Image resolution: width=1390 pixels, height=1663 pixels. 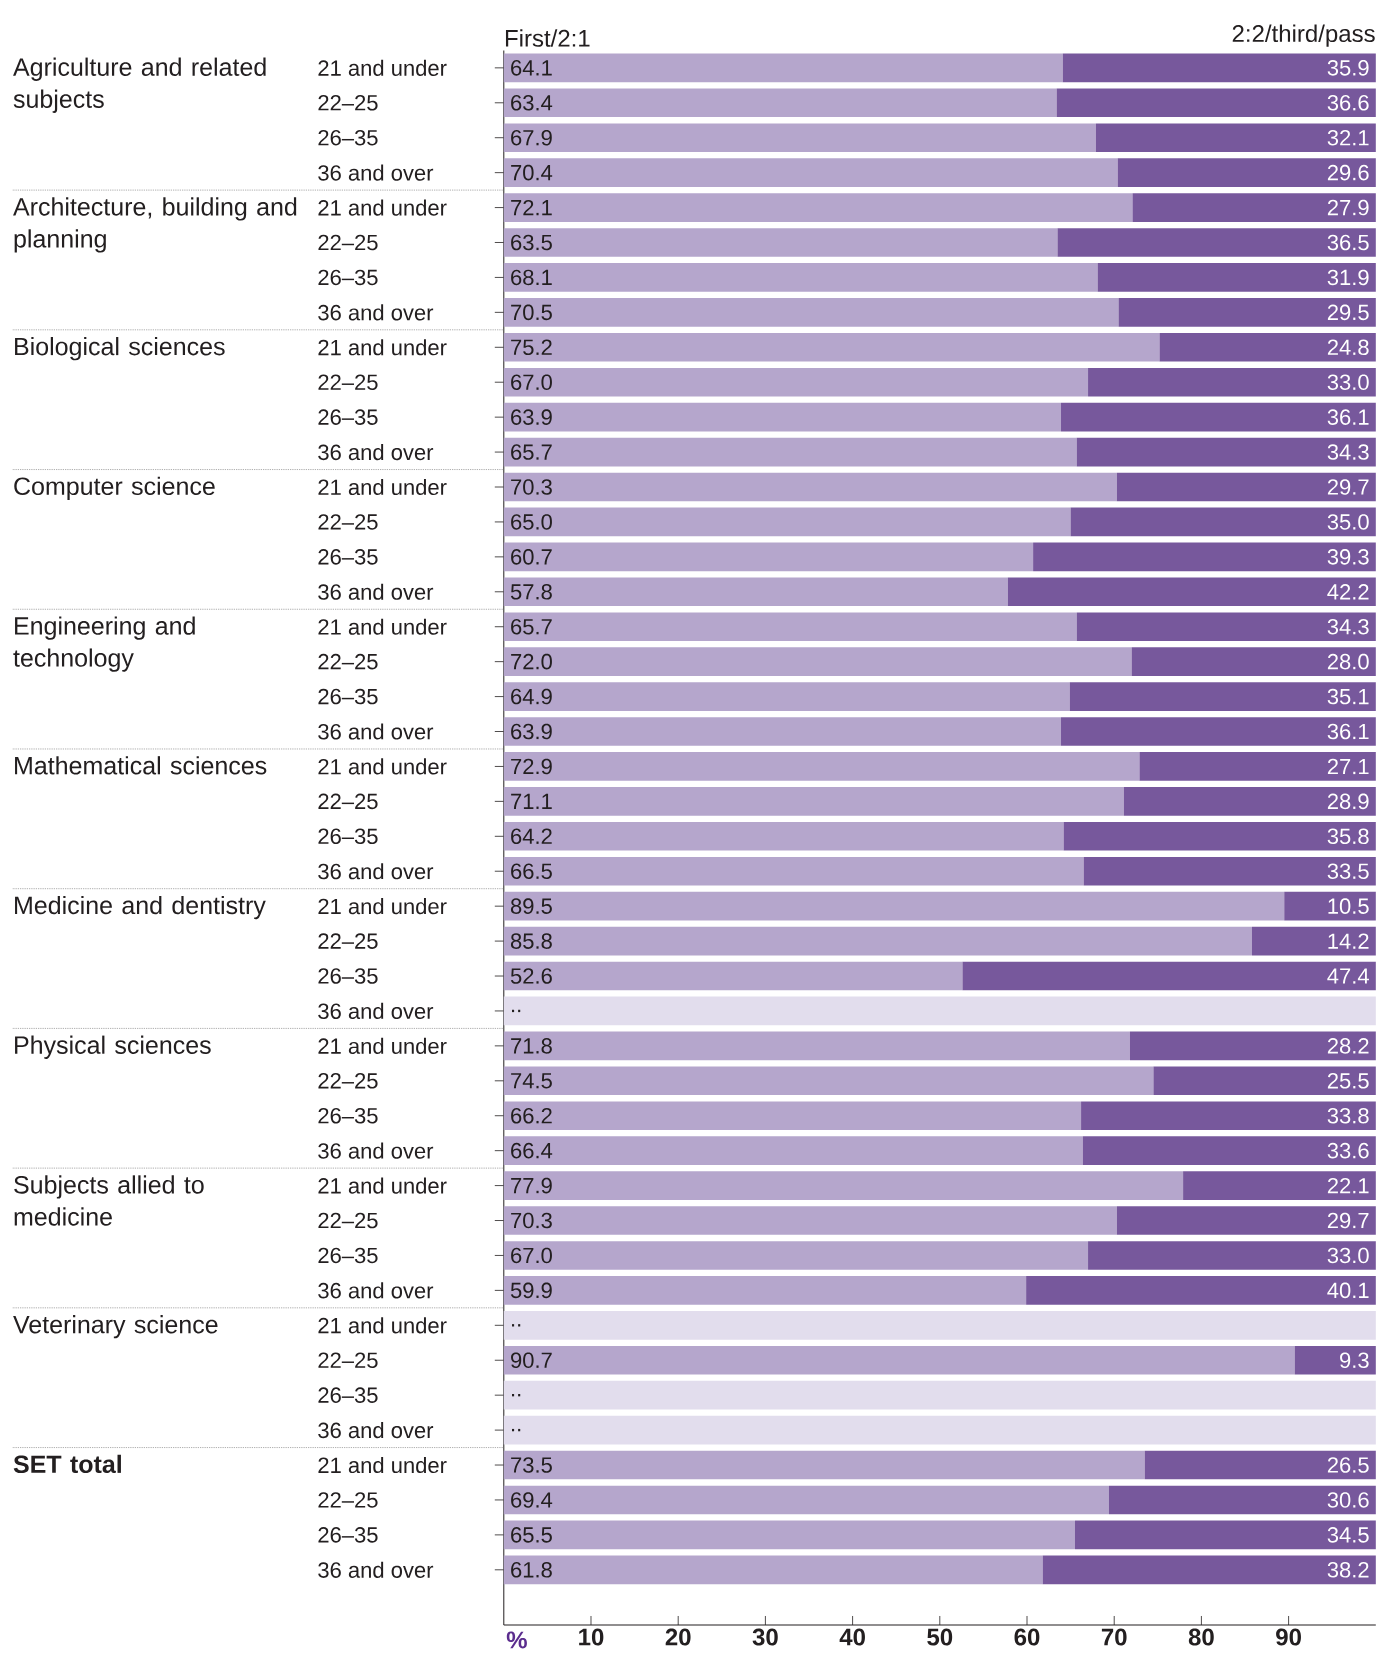 What do you see at coordinates (531, 1185) in the screenshot?
I see `data-label: 77.9` at bounding box center [531, 1185].